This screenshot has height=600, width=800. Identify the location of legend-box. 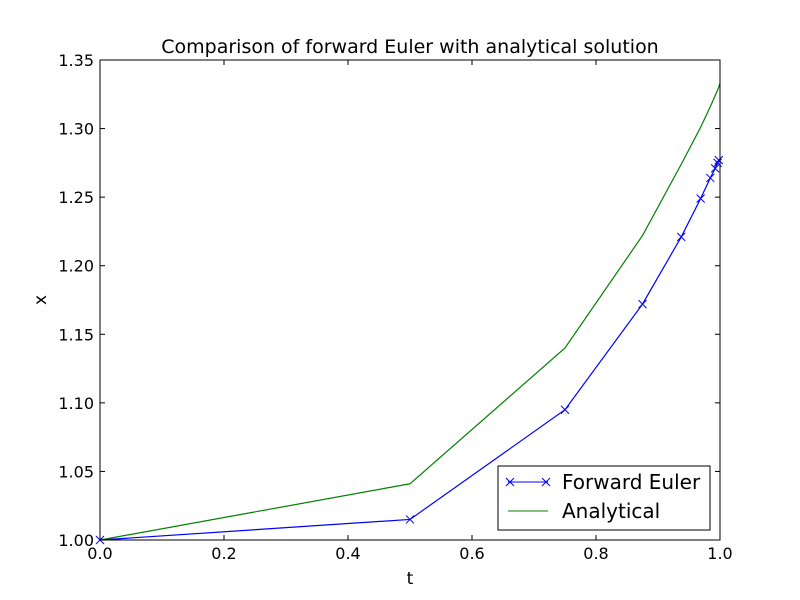
(604, 498).